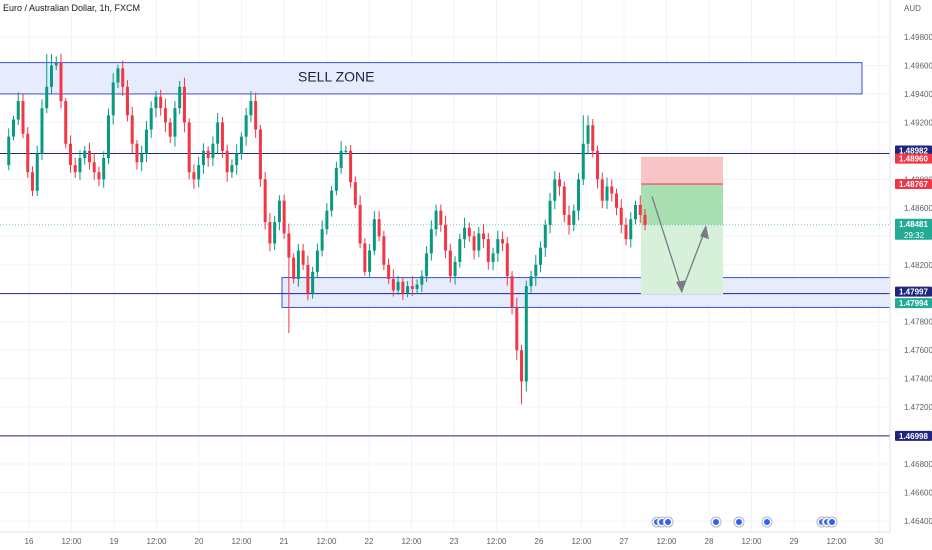 This screenshot has width=932, height=550. I want to click on y-tick-label: 1.49800, so click(918, 37).